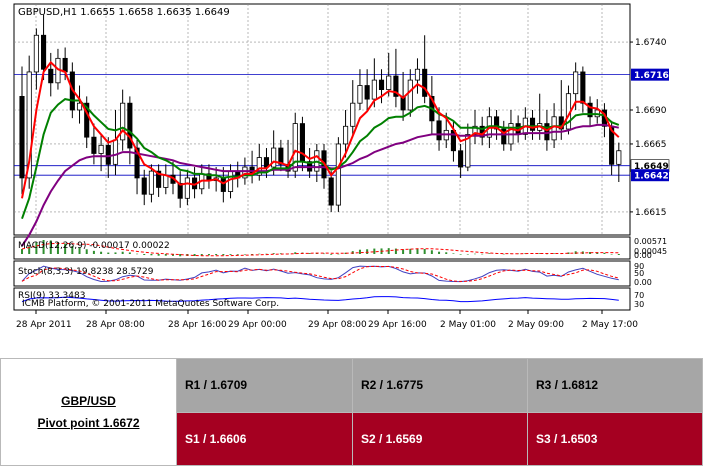  What do you see at coordinates (615, 385) in the screenshot?
I see `r3-cell: R3 / 1.6812` at bounding box center [615, 385].